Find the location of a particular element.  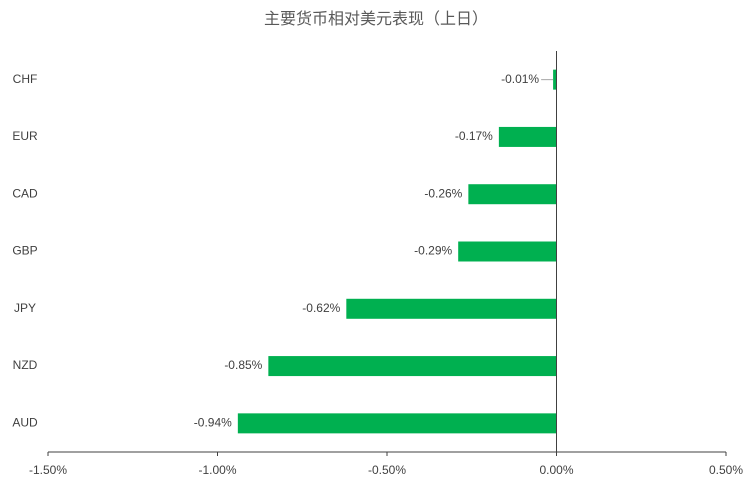

y-tick-label: NZD is located at coordinates (25, 365).